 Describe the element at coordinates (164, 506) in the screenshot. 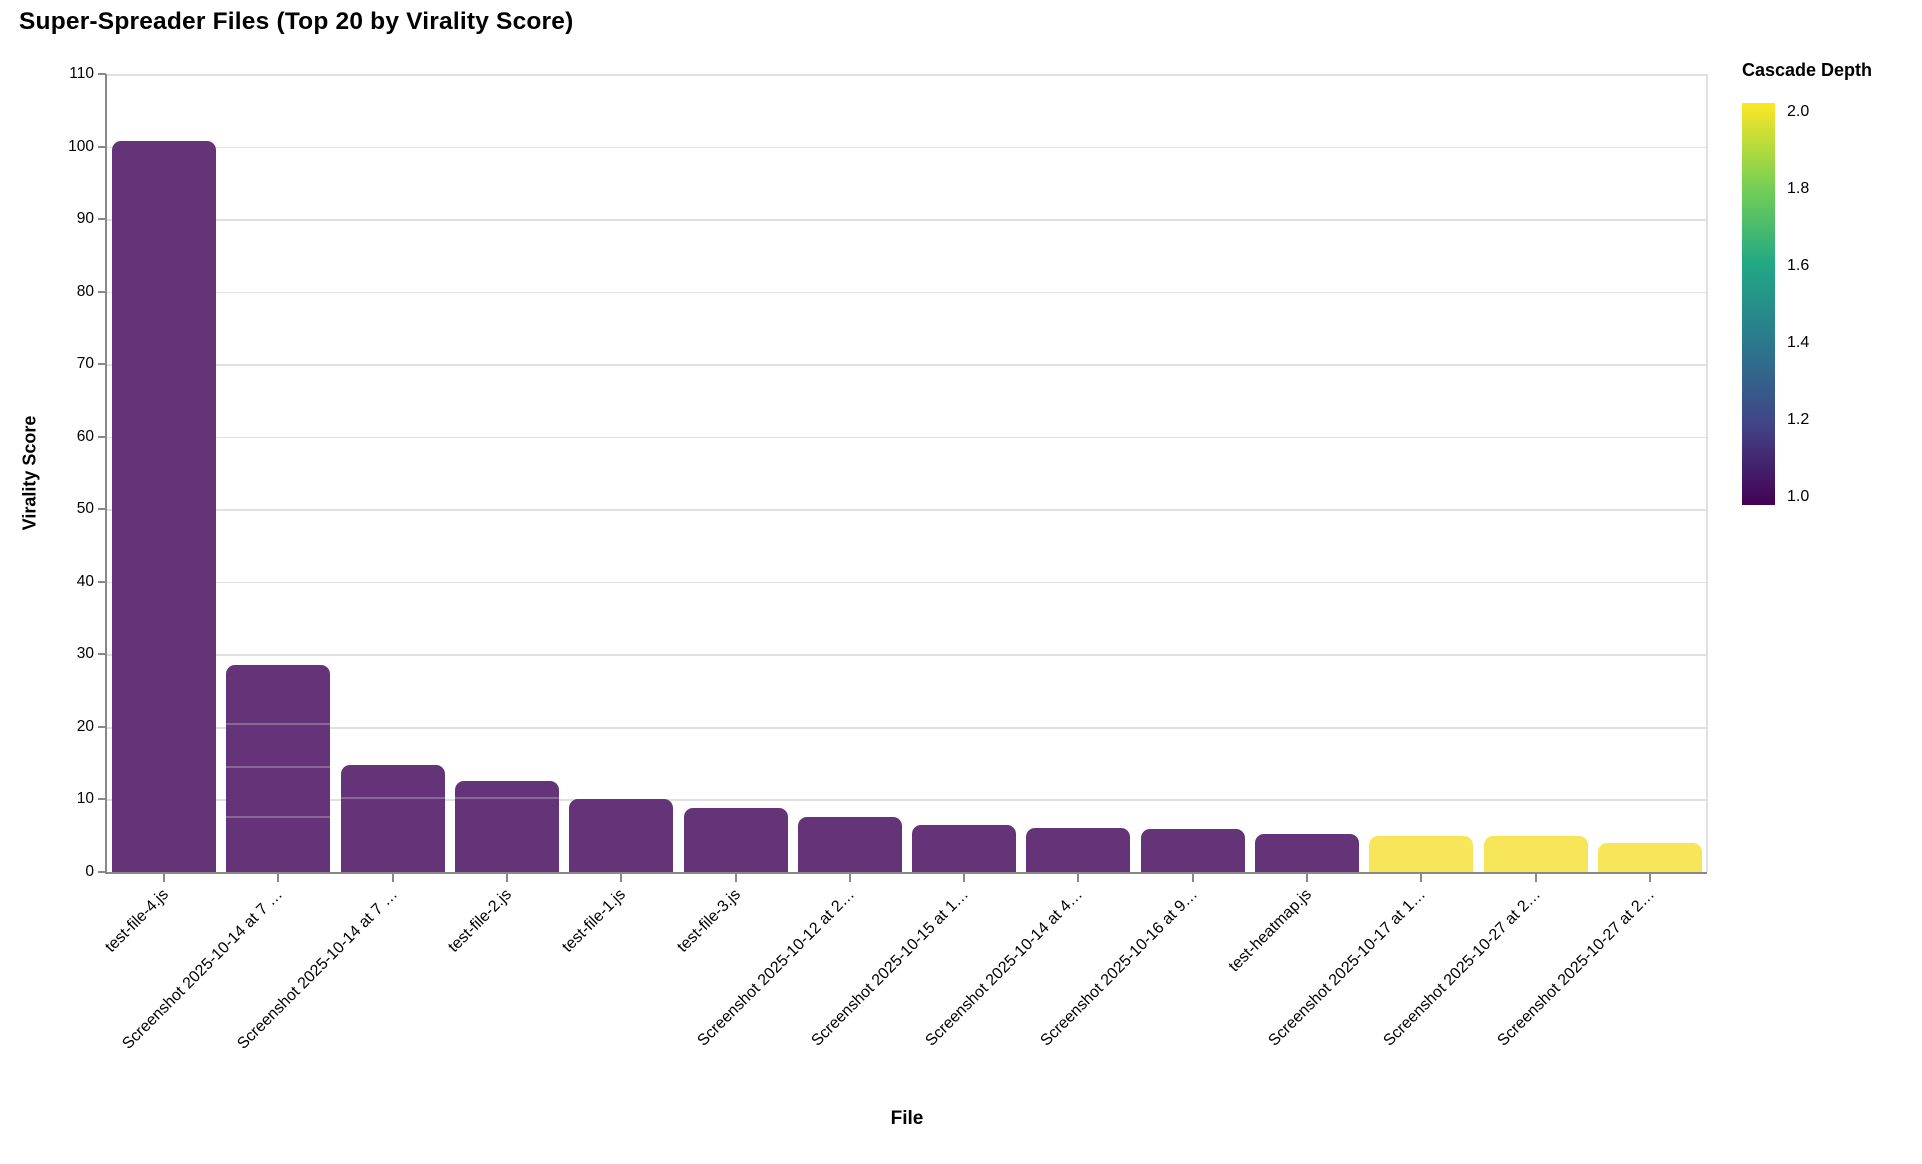

I see `bar-test-file-4.js` at that location.